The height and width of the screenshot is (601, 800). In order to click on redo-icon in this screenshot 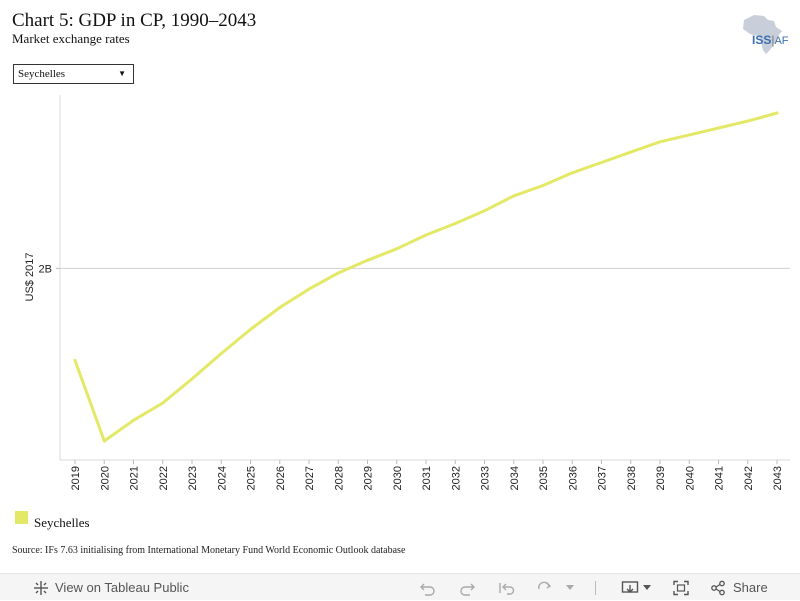, I will do `click(467, 589)`.